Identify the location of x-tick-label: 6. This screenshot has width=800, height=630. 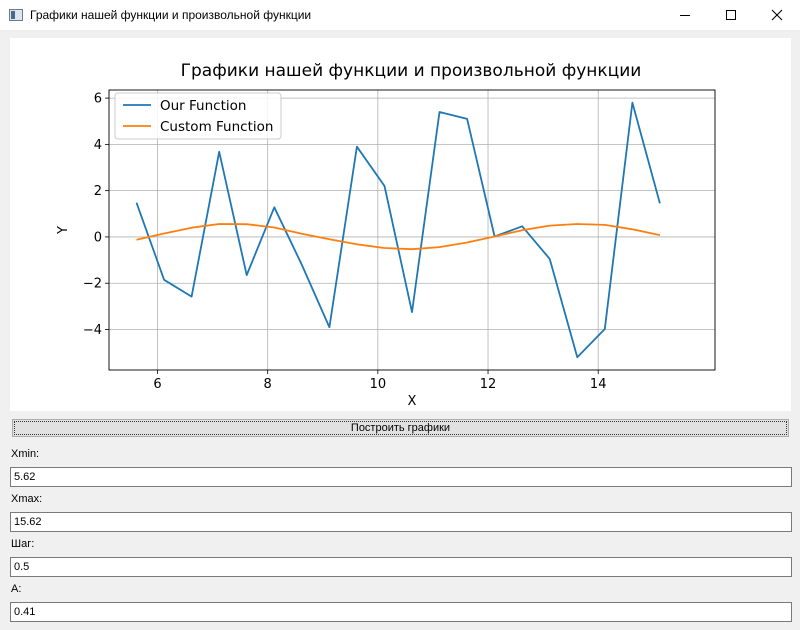
(157, 384).